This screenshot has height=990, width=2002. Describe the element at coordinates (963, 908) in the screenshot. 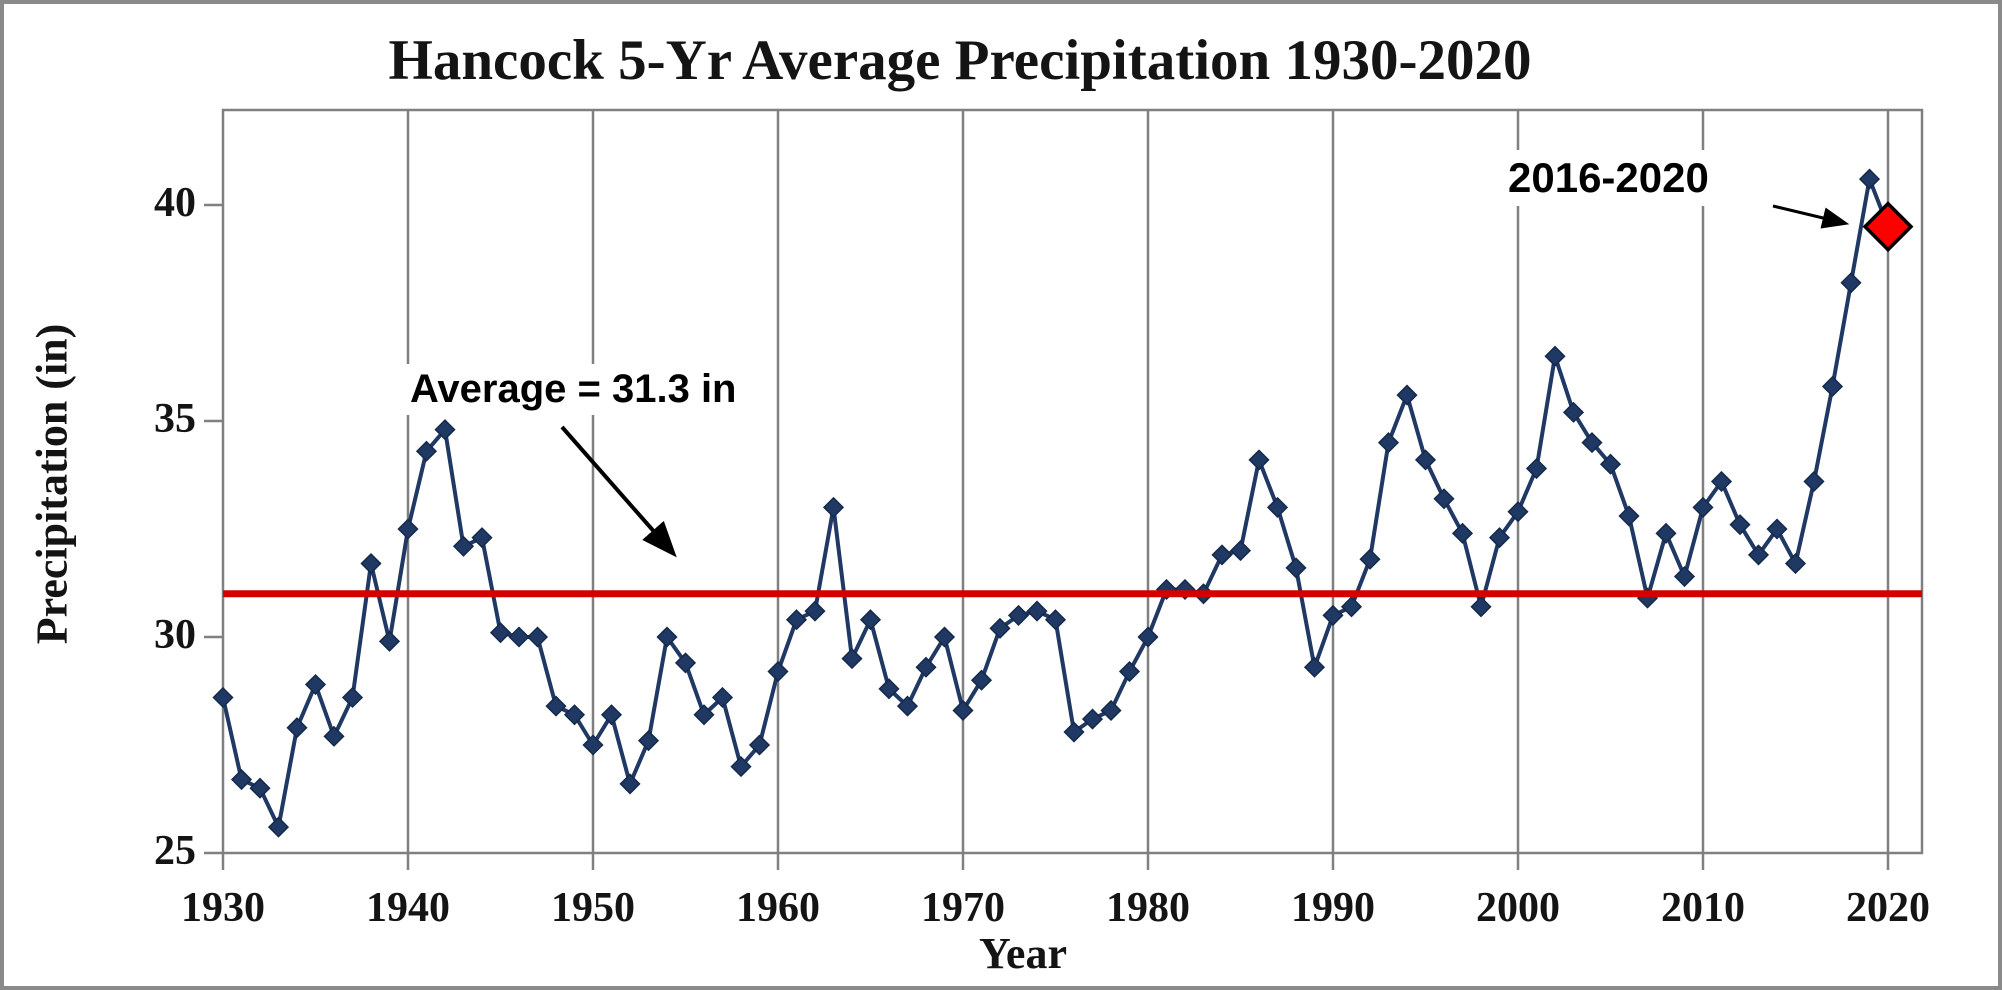

I see `x-tick-label-1970: 1970` at that location.